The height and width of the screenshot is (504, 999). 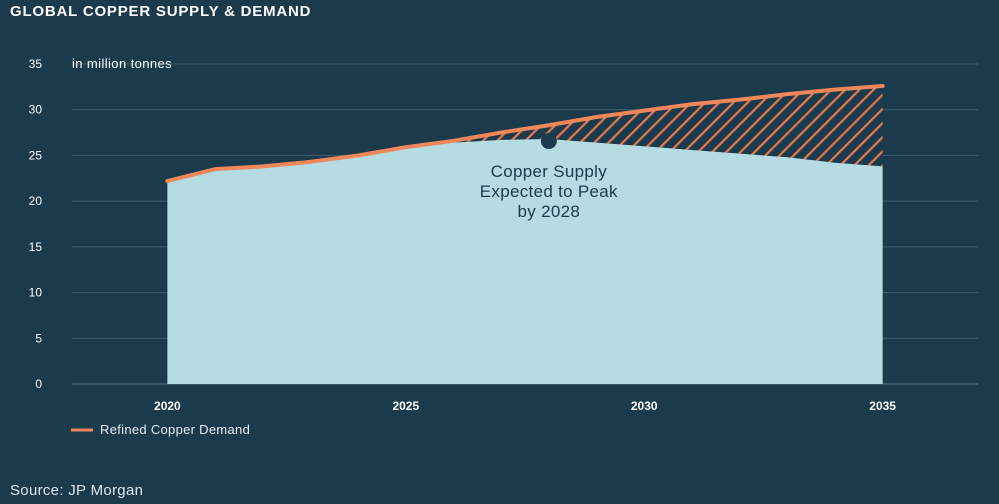 I want to click on y-axis: 0 5 10 15 20 25 30 35, so click(x=36, y=224).